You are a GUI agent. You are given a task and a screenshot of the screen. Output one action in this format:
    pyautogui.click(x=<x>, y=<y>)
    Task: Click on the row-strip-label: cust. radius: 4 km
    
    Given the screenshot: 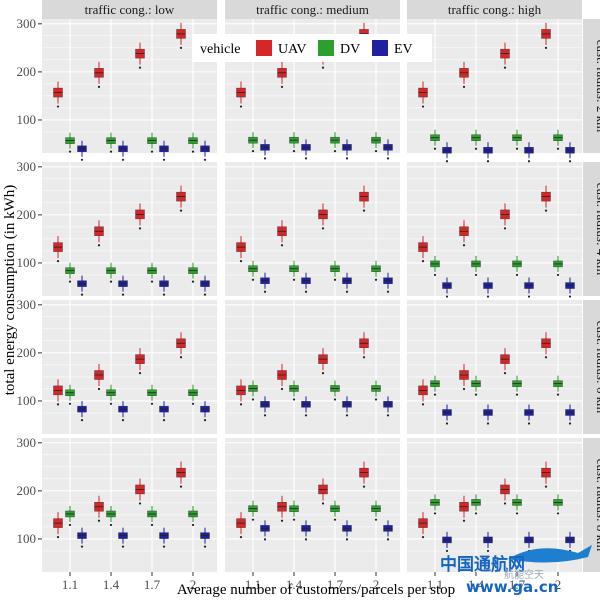 What is the action you would take?
    pyautogui.click(x=597, y=229)
    